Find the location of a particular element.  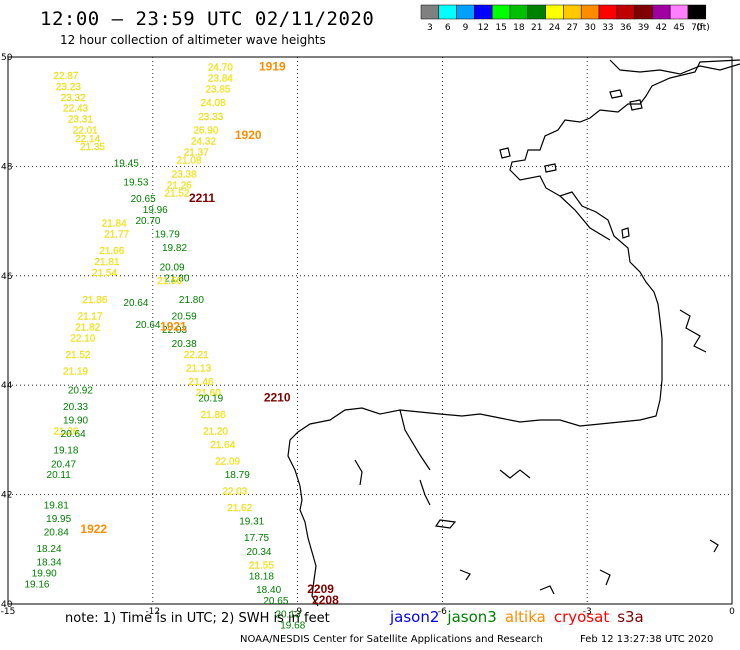

legend-label: 18 is located at coordinates (519, 28).